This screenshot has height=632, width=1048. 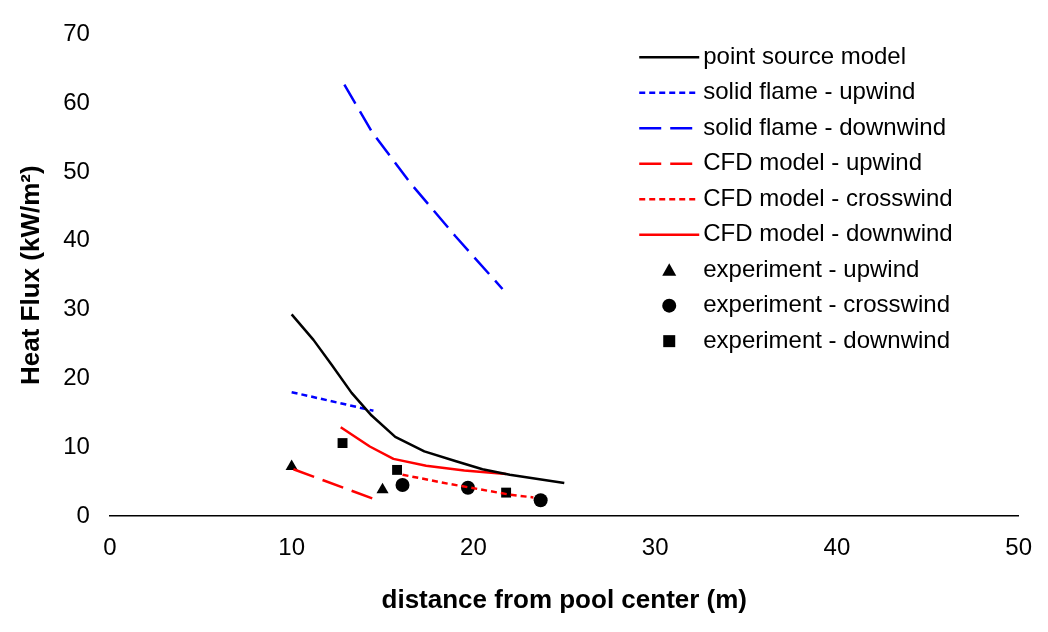 I want to click on y-tick-label: 40, so click(x=76, y=239).